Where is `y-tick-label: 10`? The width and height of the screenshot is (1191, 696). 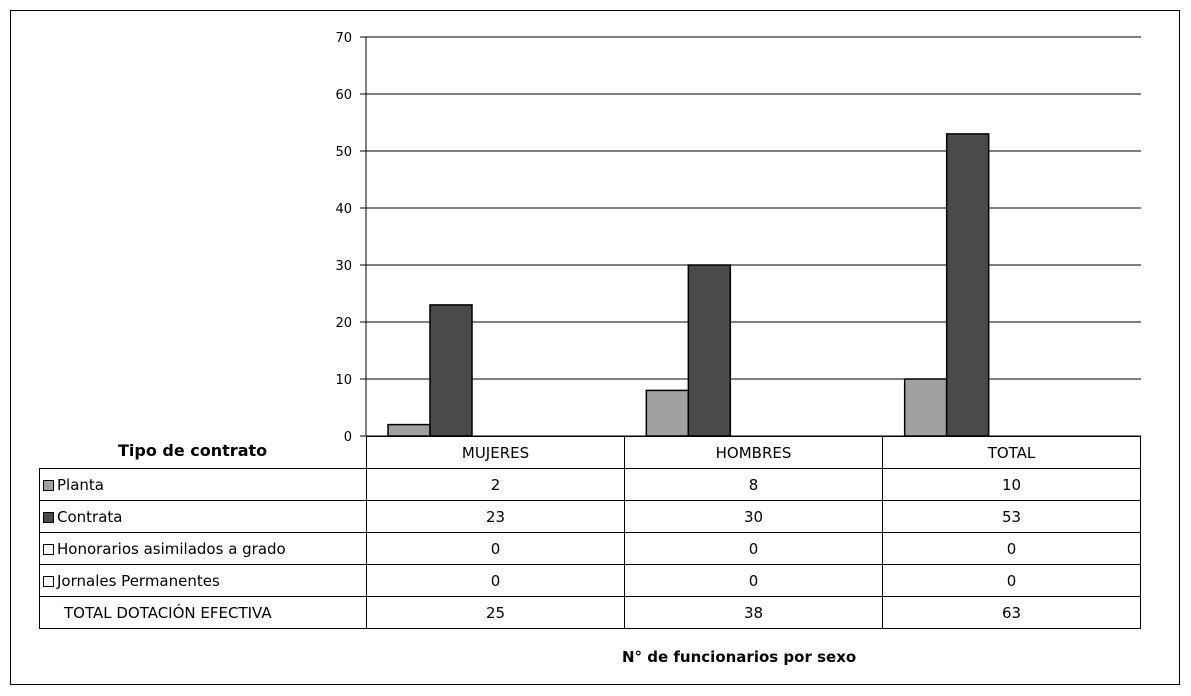 y-tick-label: 10 is located at coordinates (343, 380).